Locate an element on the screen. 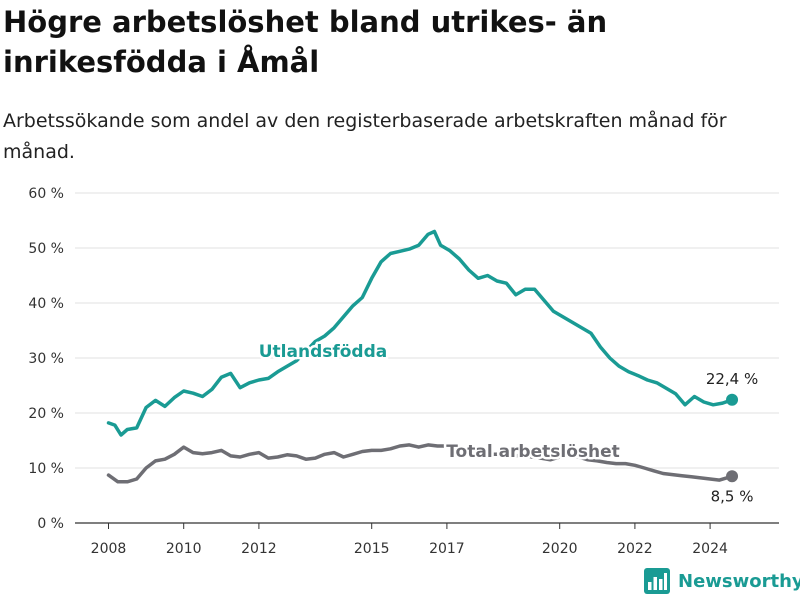  newsworthy-logo-icon is located at coordinates (657, 581).